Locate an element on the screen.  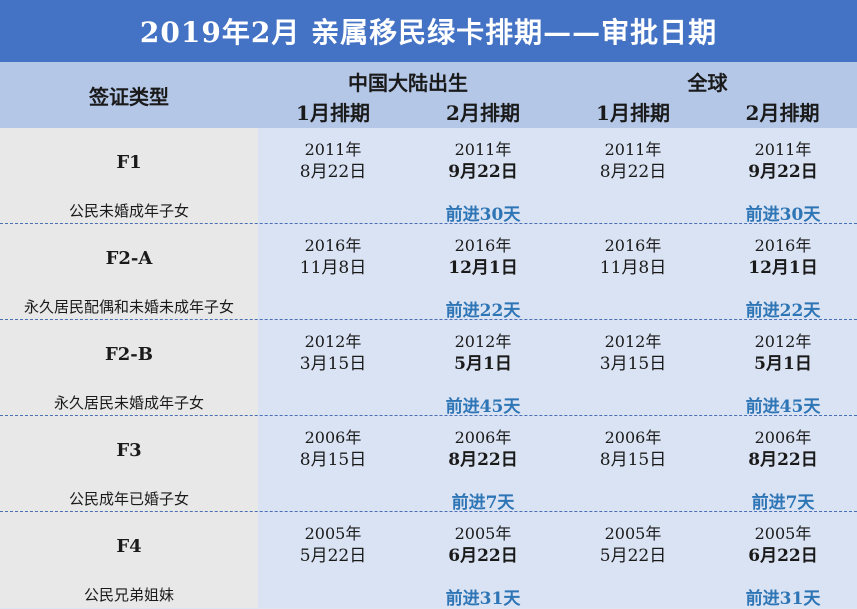
visa-code: F1 is located at coordinates (129, 162).